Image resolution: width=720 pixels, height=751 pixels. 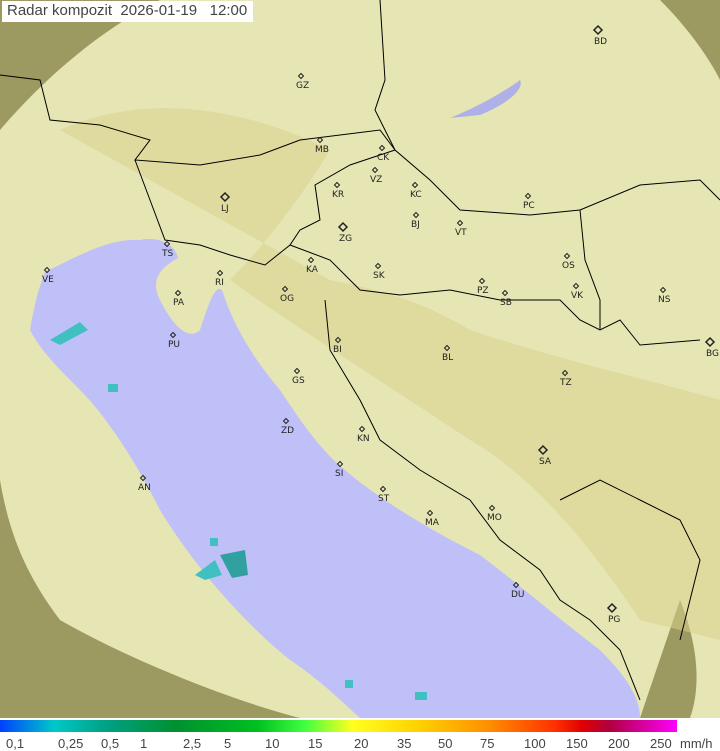 What do you see at coordinates (494, 518) in the screenshot?
I see `city-label-mo: MO` at bounding box center [494, 518].